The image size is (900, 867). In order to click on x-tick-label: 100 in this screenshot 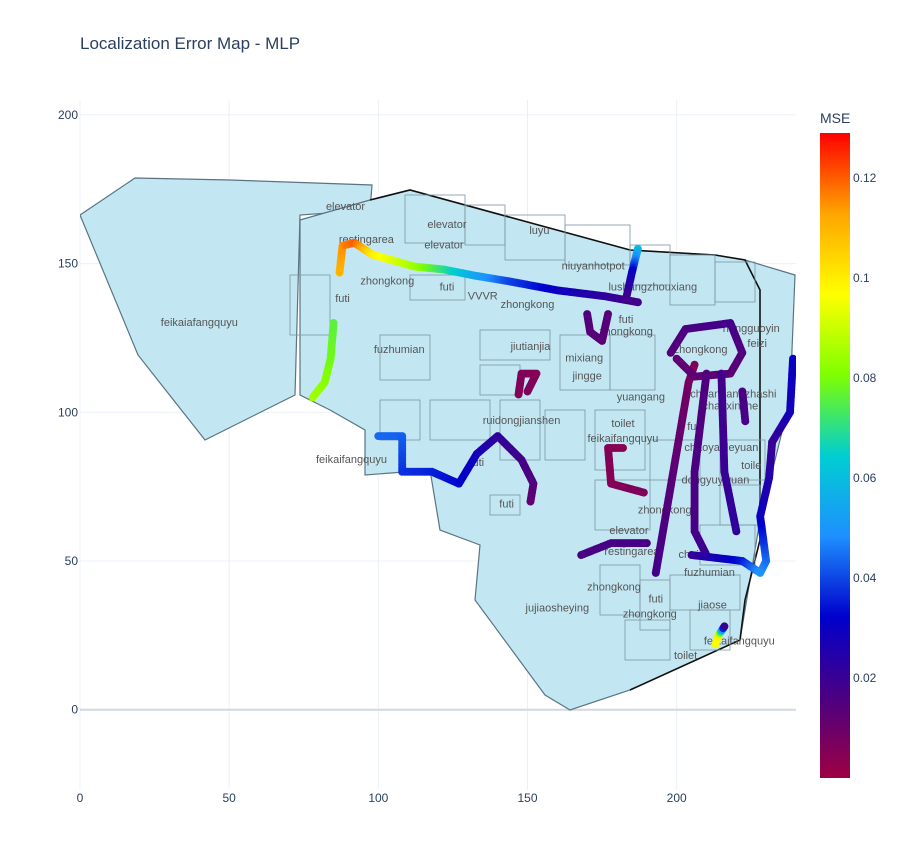, I will do `click(378, 798)`.